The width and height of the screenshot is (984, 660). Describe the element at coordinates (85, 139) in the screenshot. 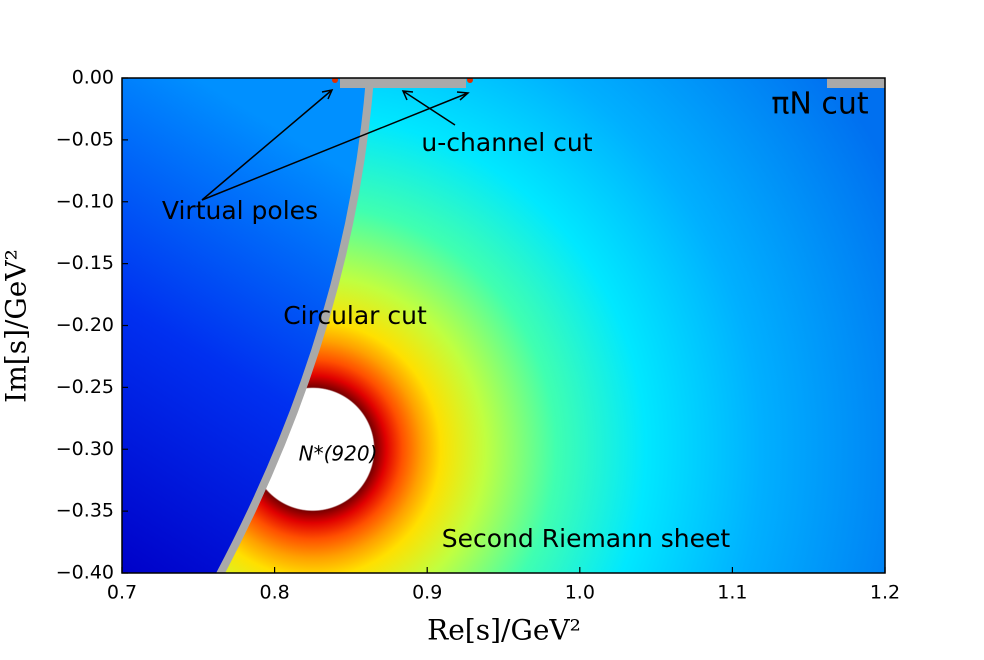

I see `y-tick-label: −0.05` at that location.